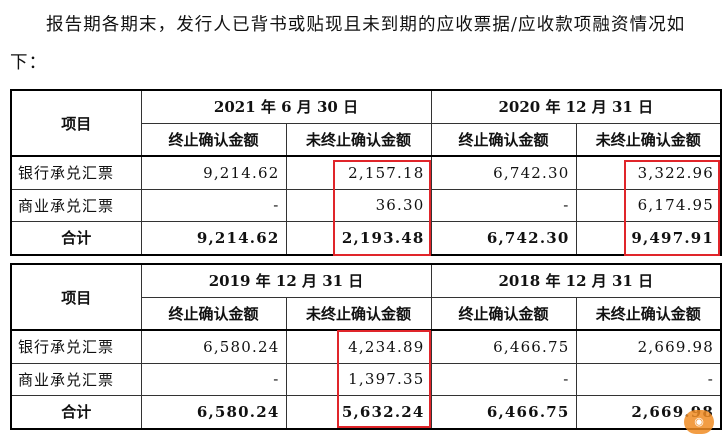 The width and height of the screenshot is (724, 437). What do you see at coordinates (649, 172) in the screenshot?
I see `cell-value: 3,322.96` at bounding box center [649, 172].